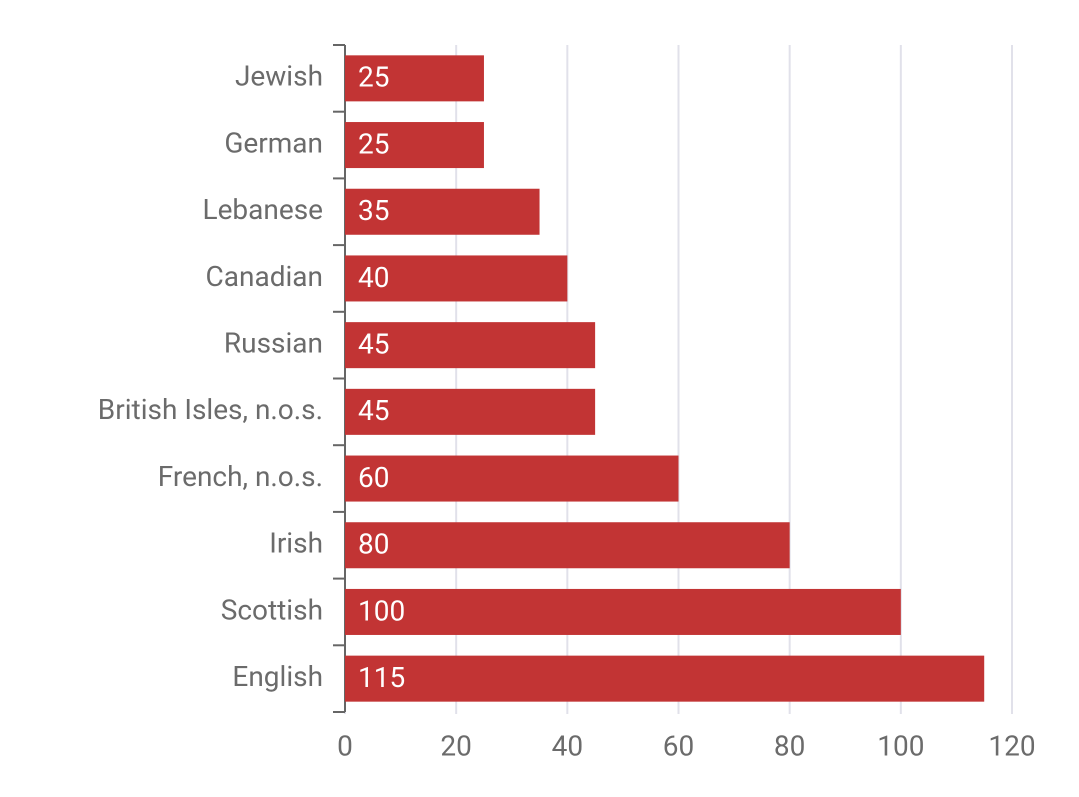  I want to click on y-tick-label: Irish, so click(296, 543).